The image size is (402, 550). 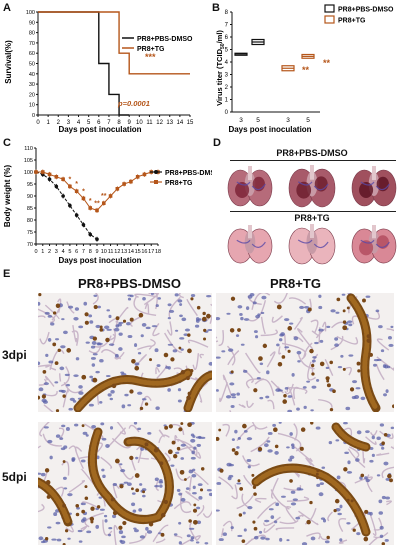 I want to click on c-star-2: *, so click(x=83, y=191).